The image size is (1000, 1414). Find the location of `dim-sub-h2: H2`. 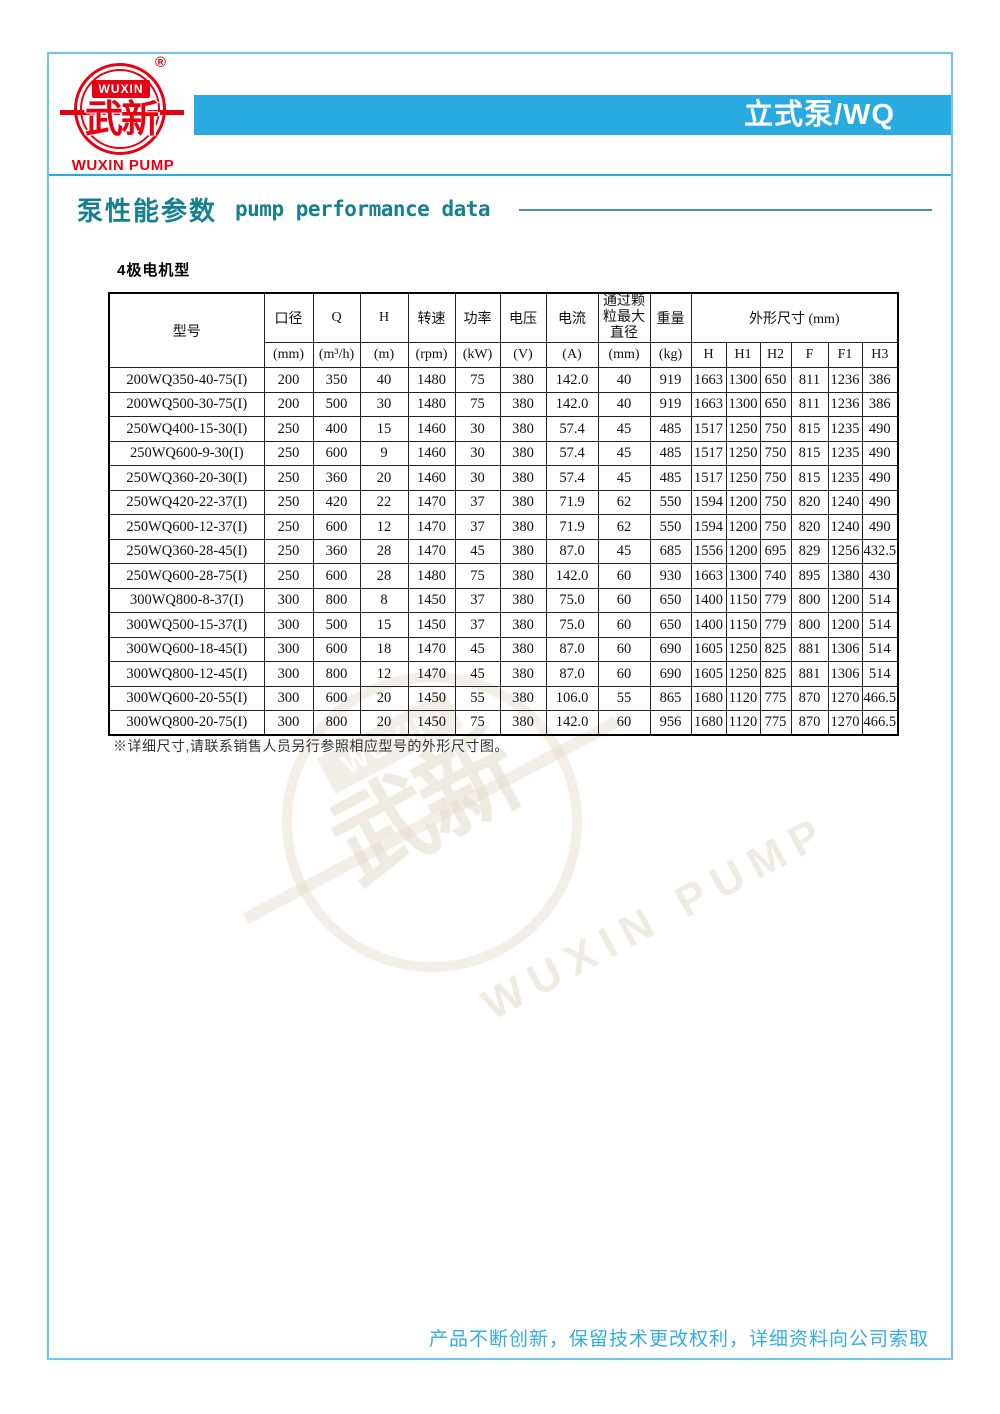

dim-sub-h2: H2 is located at coordinates (775, 355).